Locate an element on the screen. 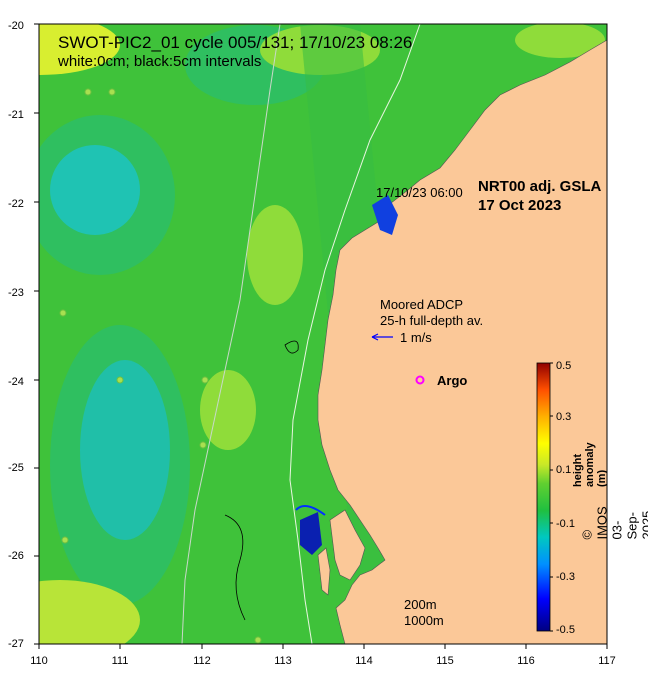 The image size is (648, 684). argo-label: Argo is located at coordinates (452, 380).